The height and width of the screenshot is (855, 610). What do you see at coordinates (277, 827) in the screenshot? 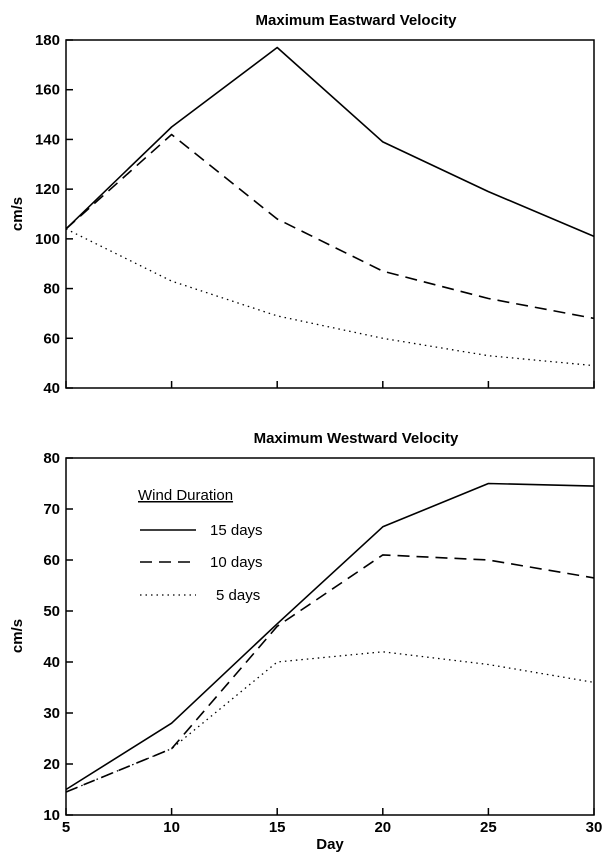
I see `x-tick-label: 15` at bounding box center [277, 827].